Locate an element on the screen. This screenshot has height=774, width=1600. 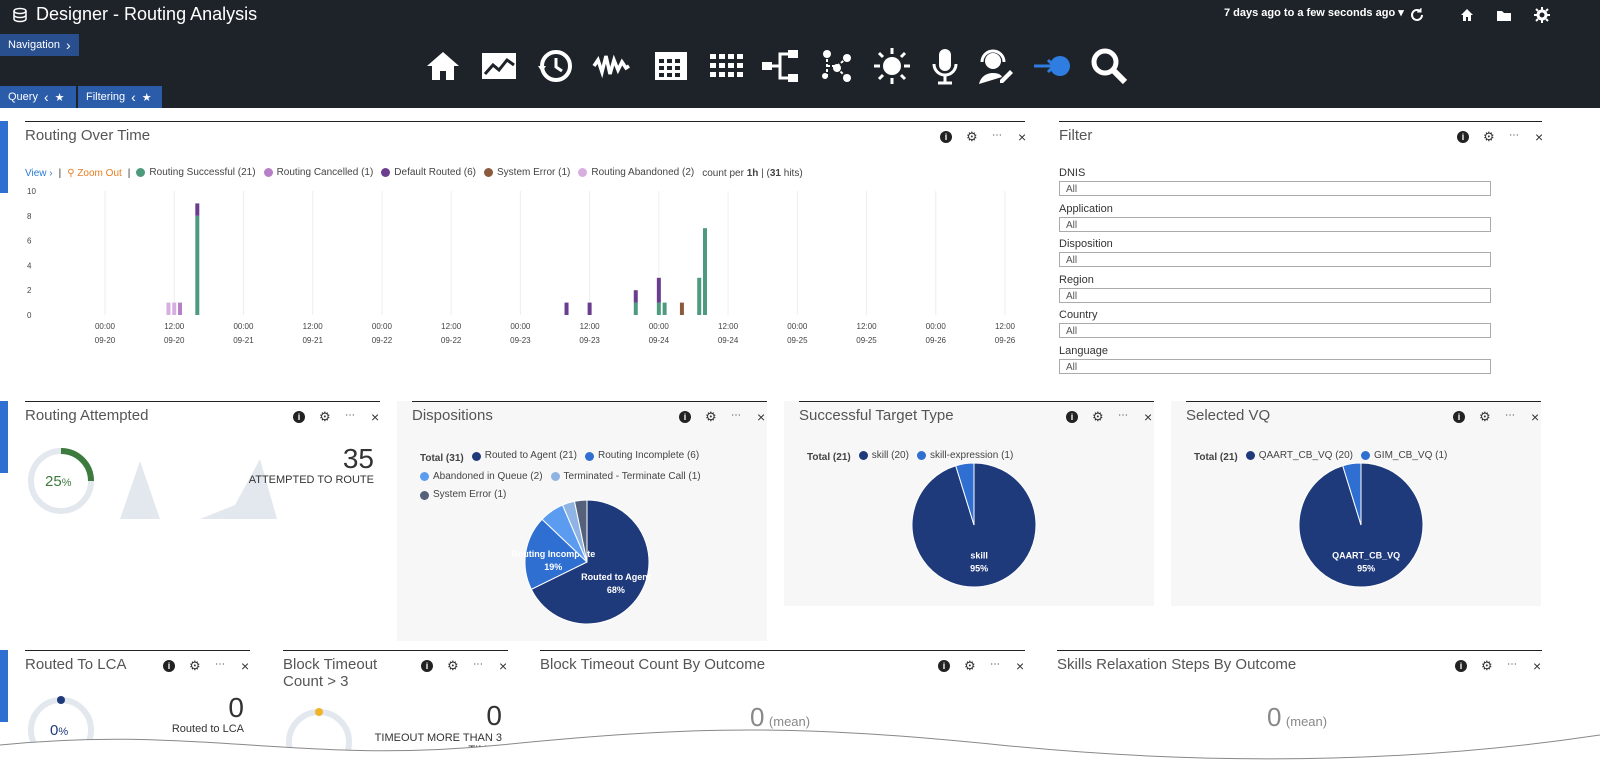
legend-item: skill (20) is located at coordinates (883, 455).